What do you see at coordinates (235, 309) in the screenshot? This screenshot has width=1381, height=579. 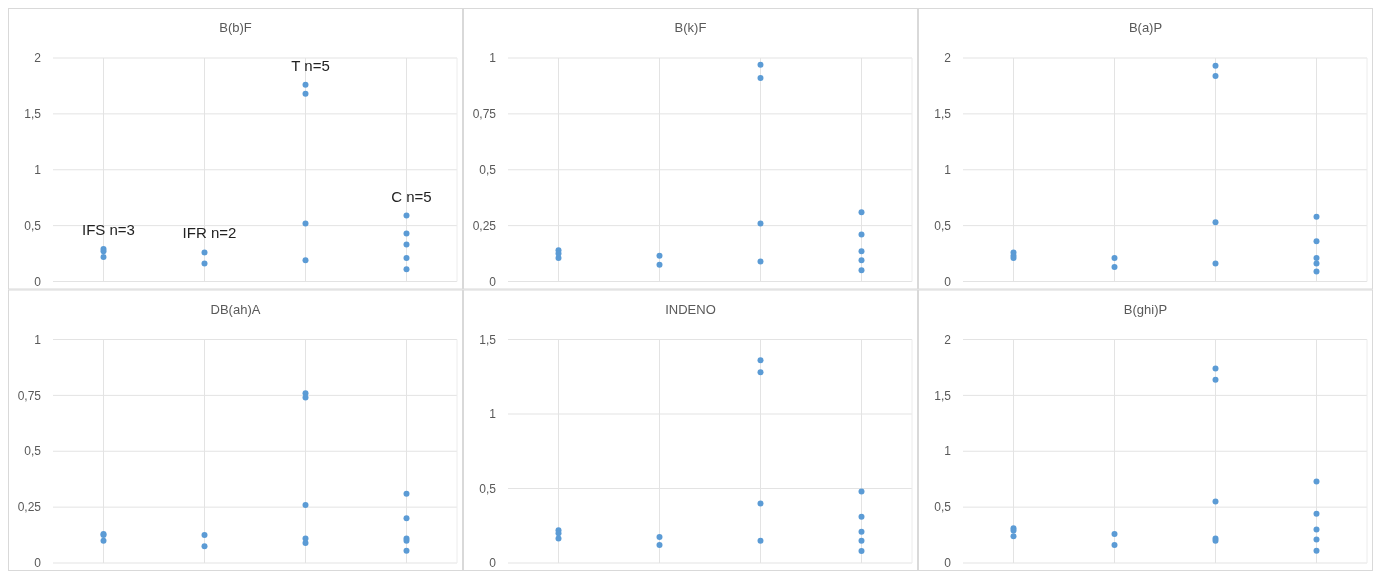 I see `chart-title: DB(ah)A` at bounding box center [235, 309].